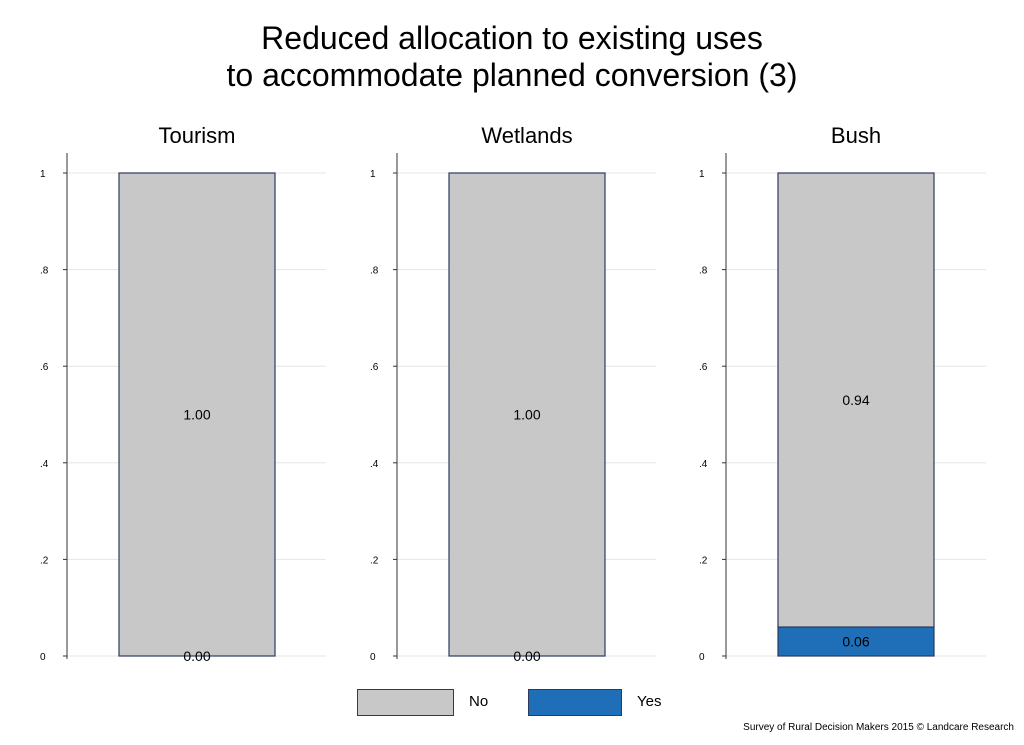  I want to click on legend-label-no: No, so click(479, 701).